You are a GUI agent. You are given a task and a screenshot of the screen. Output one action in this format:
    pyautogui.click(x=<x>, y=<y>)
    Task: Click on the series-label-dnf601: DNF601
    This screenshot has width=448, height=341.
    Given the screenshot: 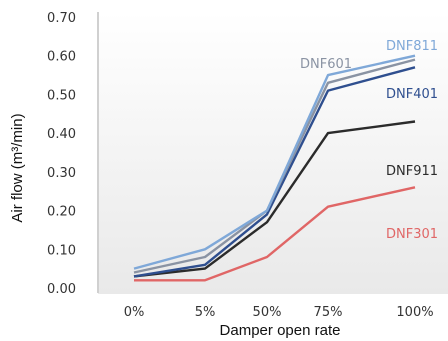 What is the action you would take?
    pyautogui.click(x=326, y=64)
    